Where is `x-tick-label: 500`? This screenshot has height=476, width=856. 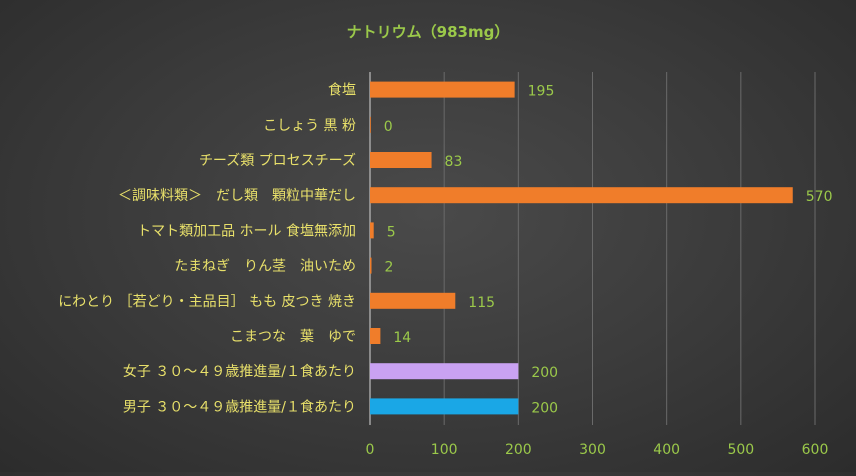
x-tick-label: 500 is located at coordinates (740, 450).